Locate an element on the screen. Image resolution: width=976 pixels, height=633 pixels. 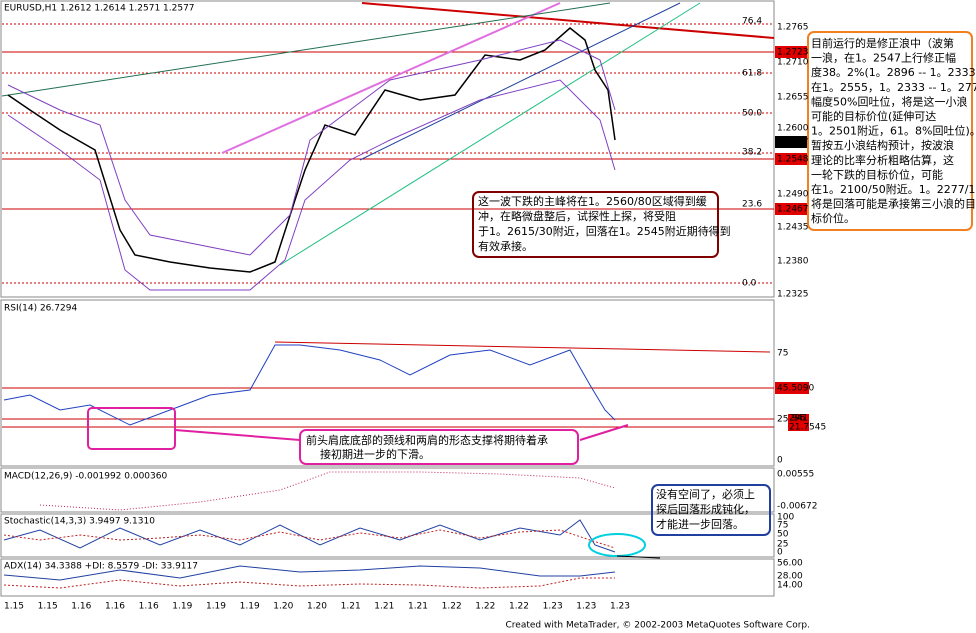
side-note-text: 暂按五小浪结构预计，按波浪 is located at coordinates (882, 145).